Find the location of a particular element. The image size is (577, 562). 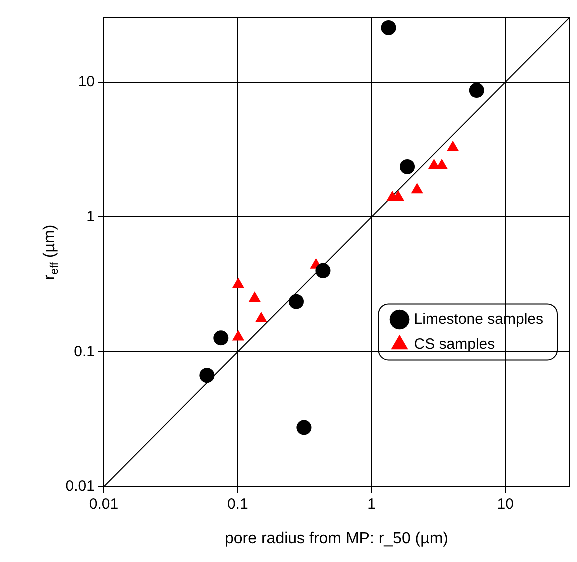

x-tick-label: 10 is located at coordinates (505, 505).